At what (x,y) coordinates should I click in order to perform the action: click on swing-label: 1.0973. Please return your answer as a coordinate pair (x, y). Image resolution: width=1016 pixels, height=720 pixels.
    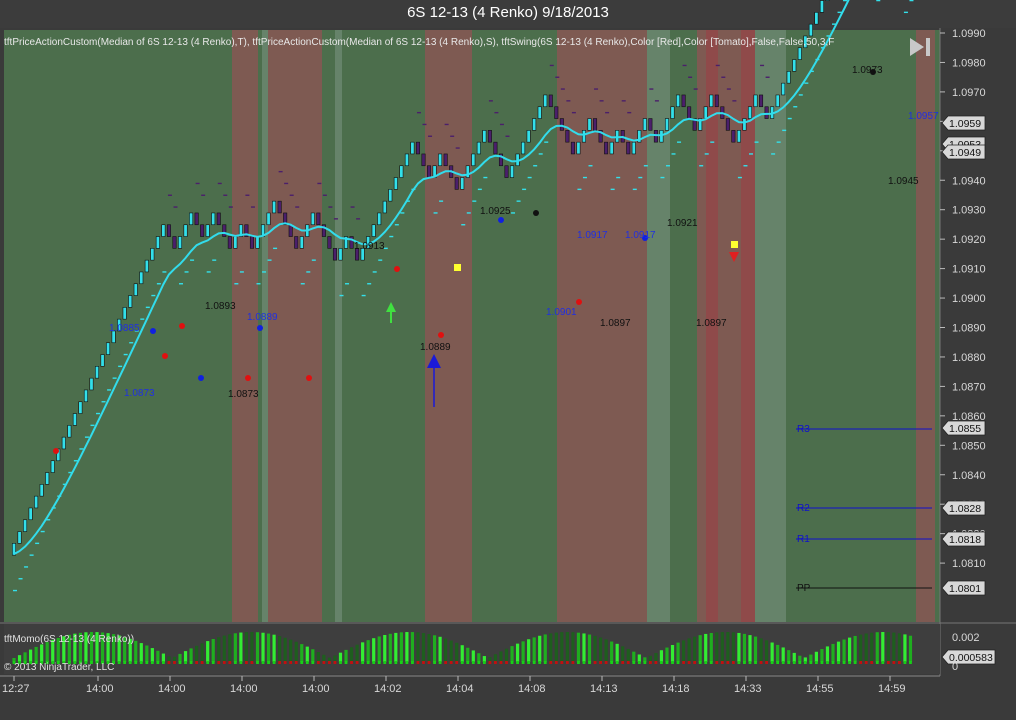
    Looking at the image, I should click on (867, 70).